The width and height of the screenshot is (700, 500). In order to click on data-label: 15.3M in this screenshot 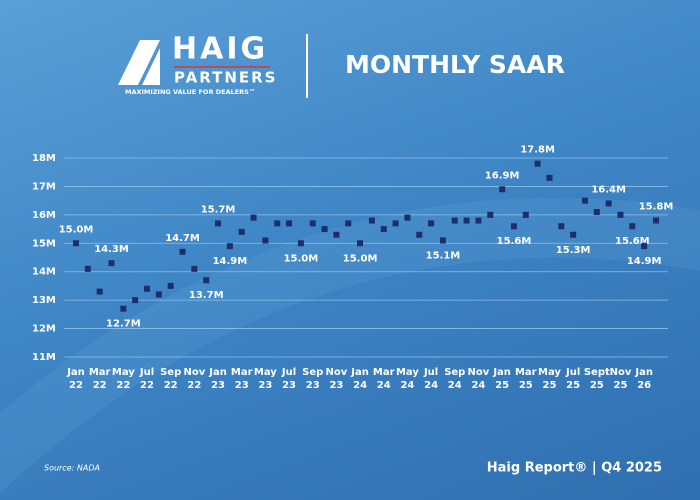, I will do `click(573, 250)`.